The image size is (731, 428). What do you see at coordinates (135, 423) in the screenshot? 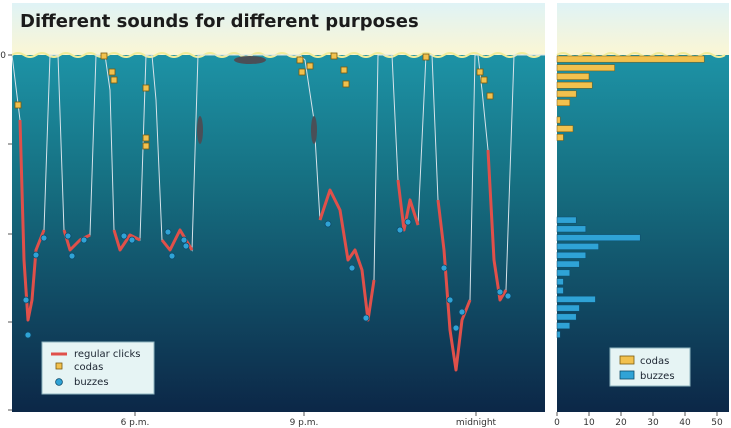
I see `x-tick-label: 6 p.m.` at bounding box center [135, 423].